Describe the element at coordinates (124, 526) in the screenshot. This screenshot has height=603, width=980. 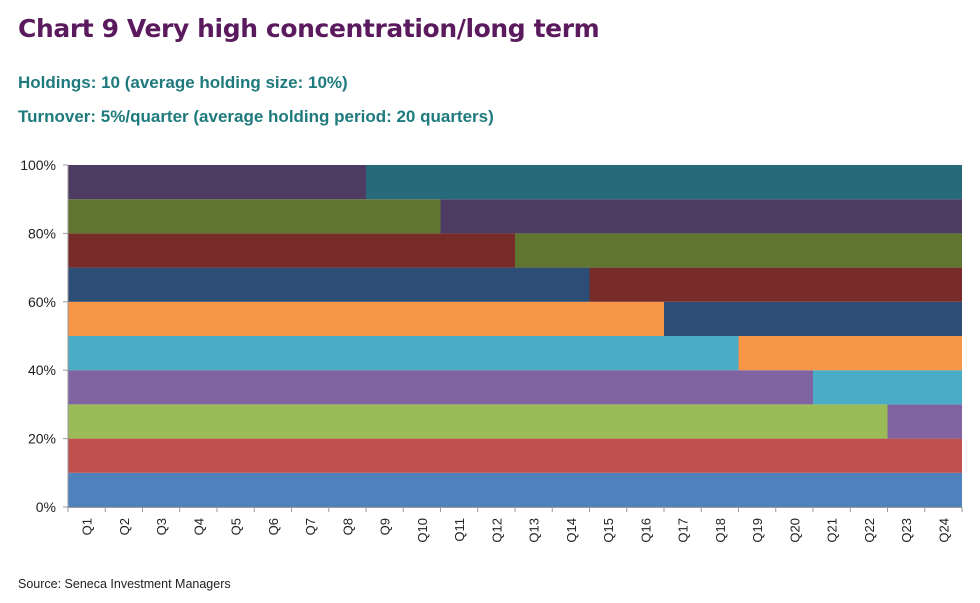
I see `x-tick-label: Q2` at that location.